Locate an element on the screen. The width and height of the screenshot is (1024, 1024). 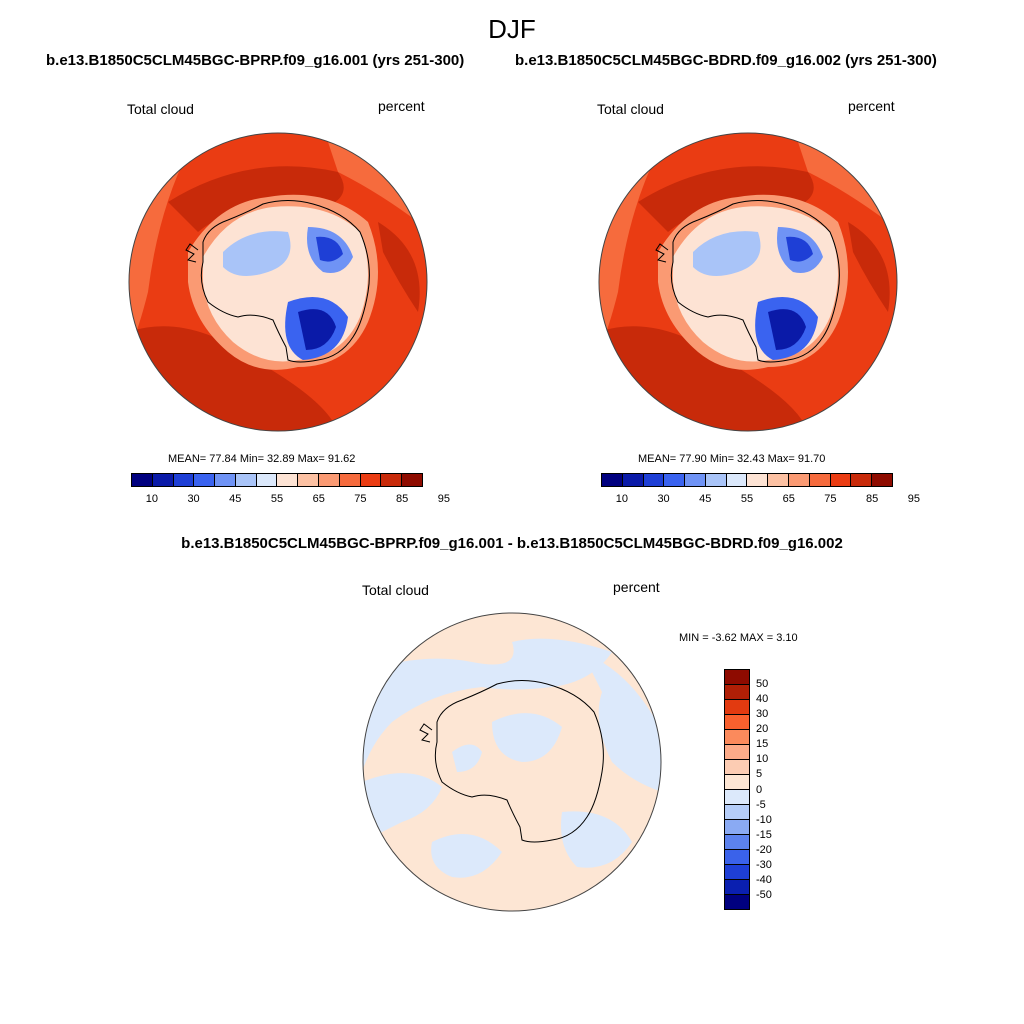
left-stats: MEAN= 77.84 Min= 32.89 Max= 91.62 is located at coordinates (262, 459).